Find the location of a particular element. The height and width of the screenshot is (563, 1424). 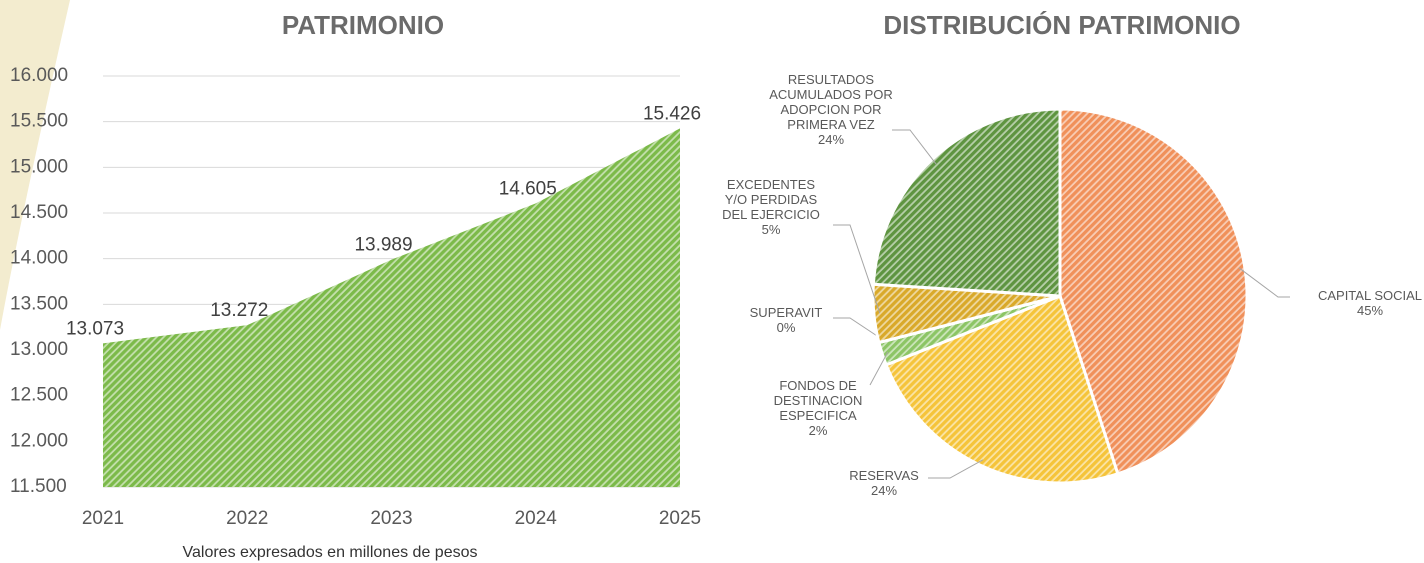

x-tick-label: 2021 is located at coordinates (103, 518).